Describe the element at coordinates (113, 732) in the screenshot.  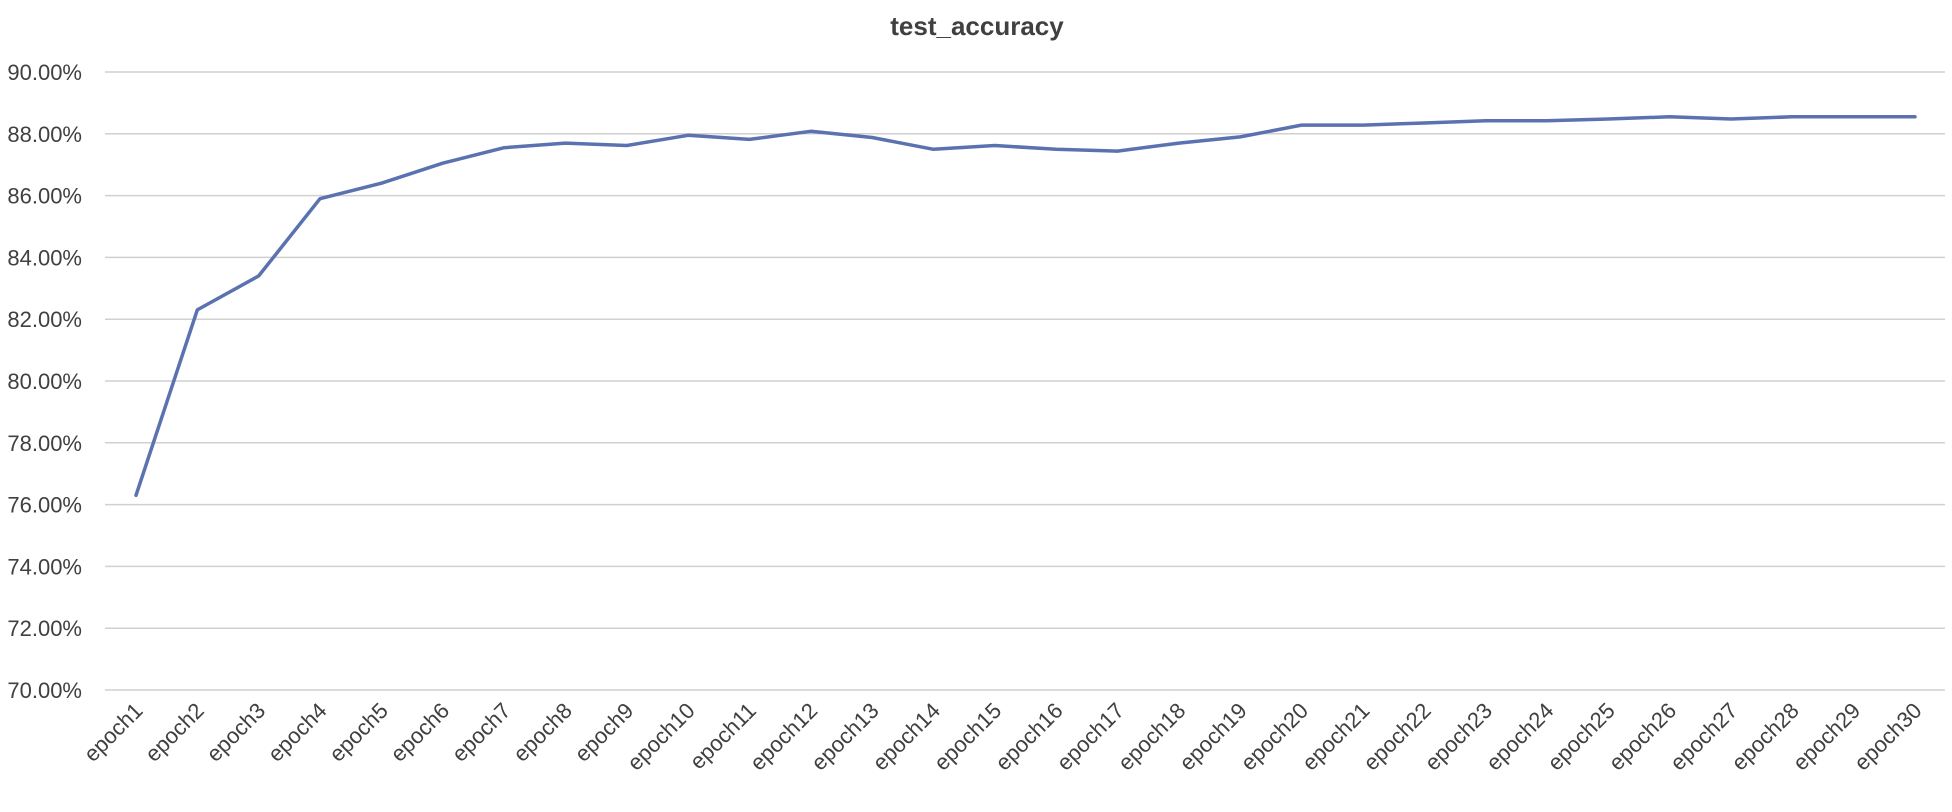
I see `x-tick-label: epoch1` at that location.